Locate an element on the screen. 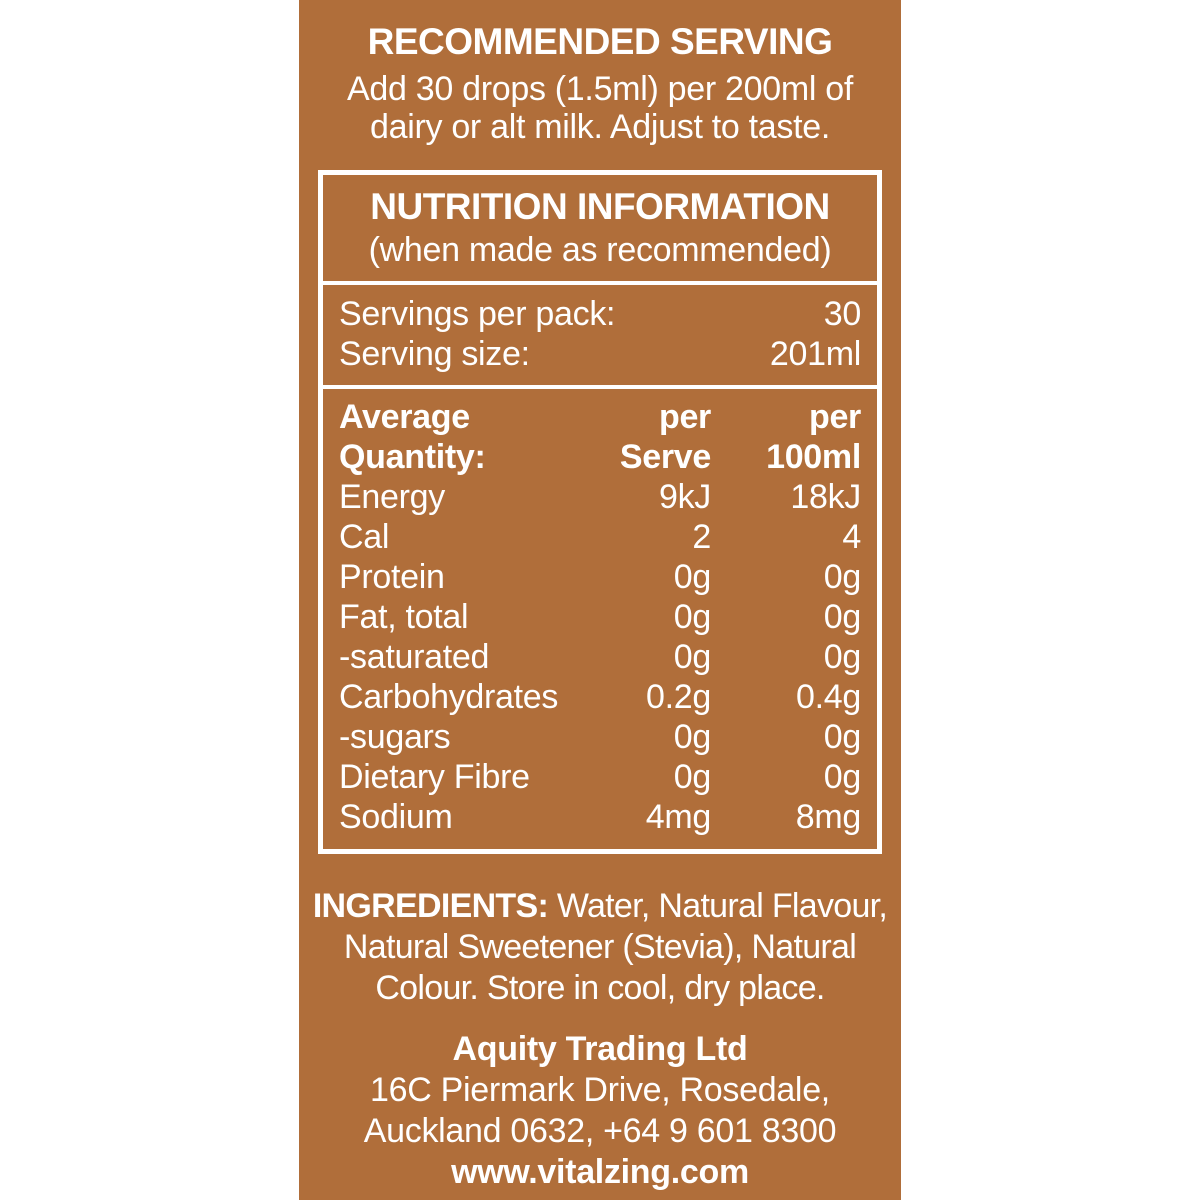 This screenshot has width=1200, height=1200. website-url: www.vitalzing.com is located at coordinates (600, 1172).